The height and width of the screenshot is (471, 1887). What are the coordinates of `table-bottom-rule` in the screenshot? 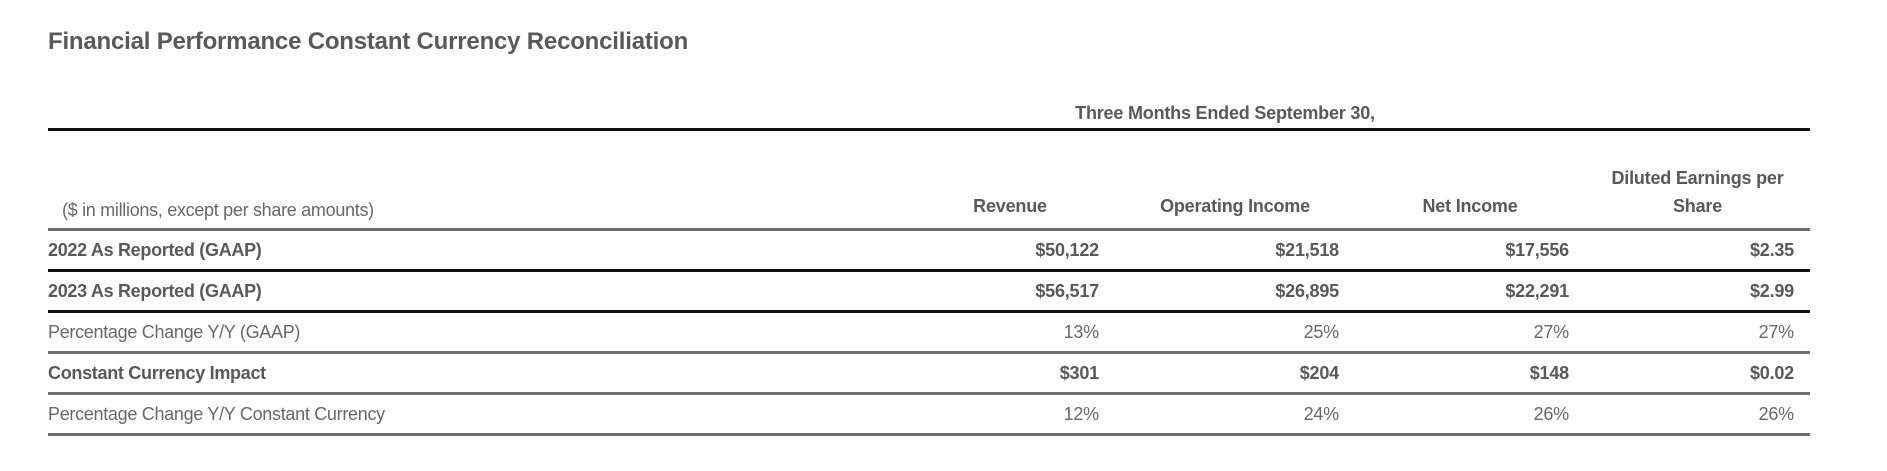 It's located at (929, 434).